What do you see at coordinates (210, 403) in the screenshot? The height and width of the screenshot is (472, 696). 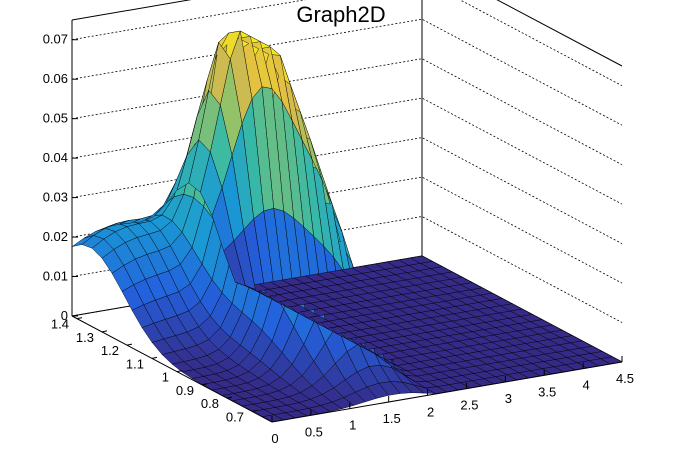 I see `y-tick-label: 0.8` at bounding box center [210, 403].